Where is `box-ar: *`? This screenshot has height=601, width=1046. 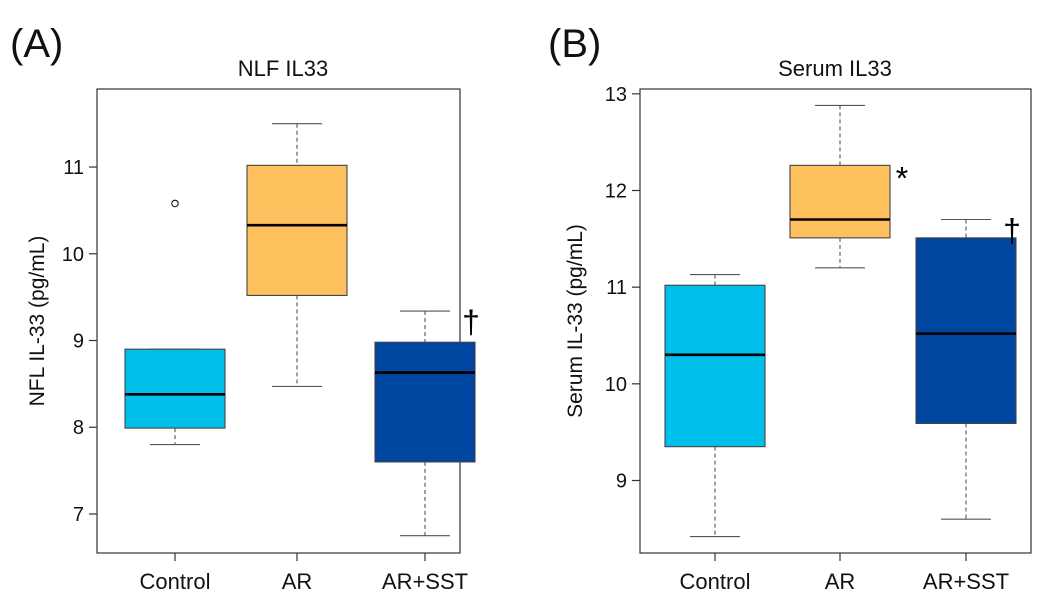 box-ar: * is located at coordinates (848, 186).